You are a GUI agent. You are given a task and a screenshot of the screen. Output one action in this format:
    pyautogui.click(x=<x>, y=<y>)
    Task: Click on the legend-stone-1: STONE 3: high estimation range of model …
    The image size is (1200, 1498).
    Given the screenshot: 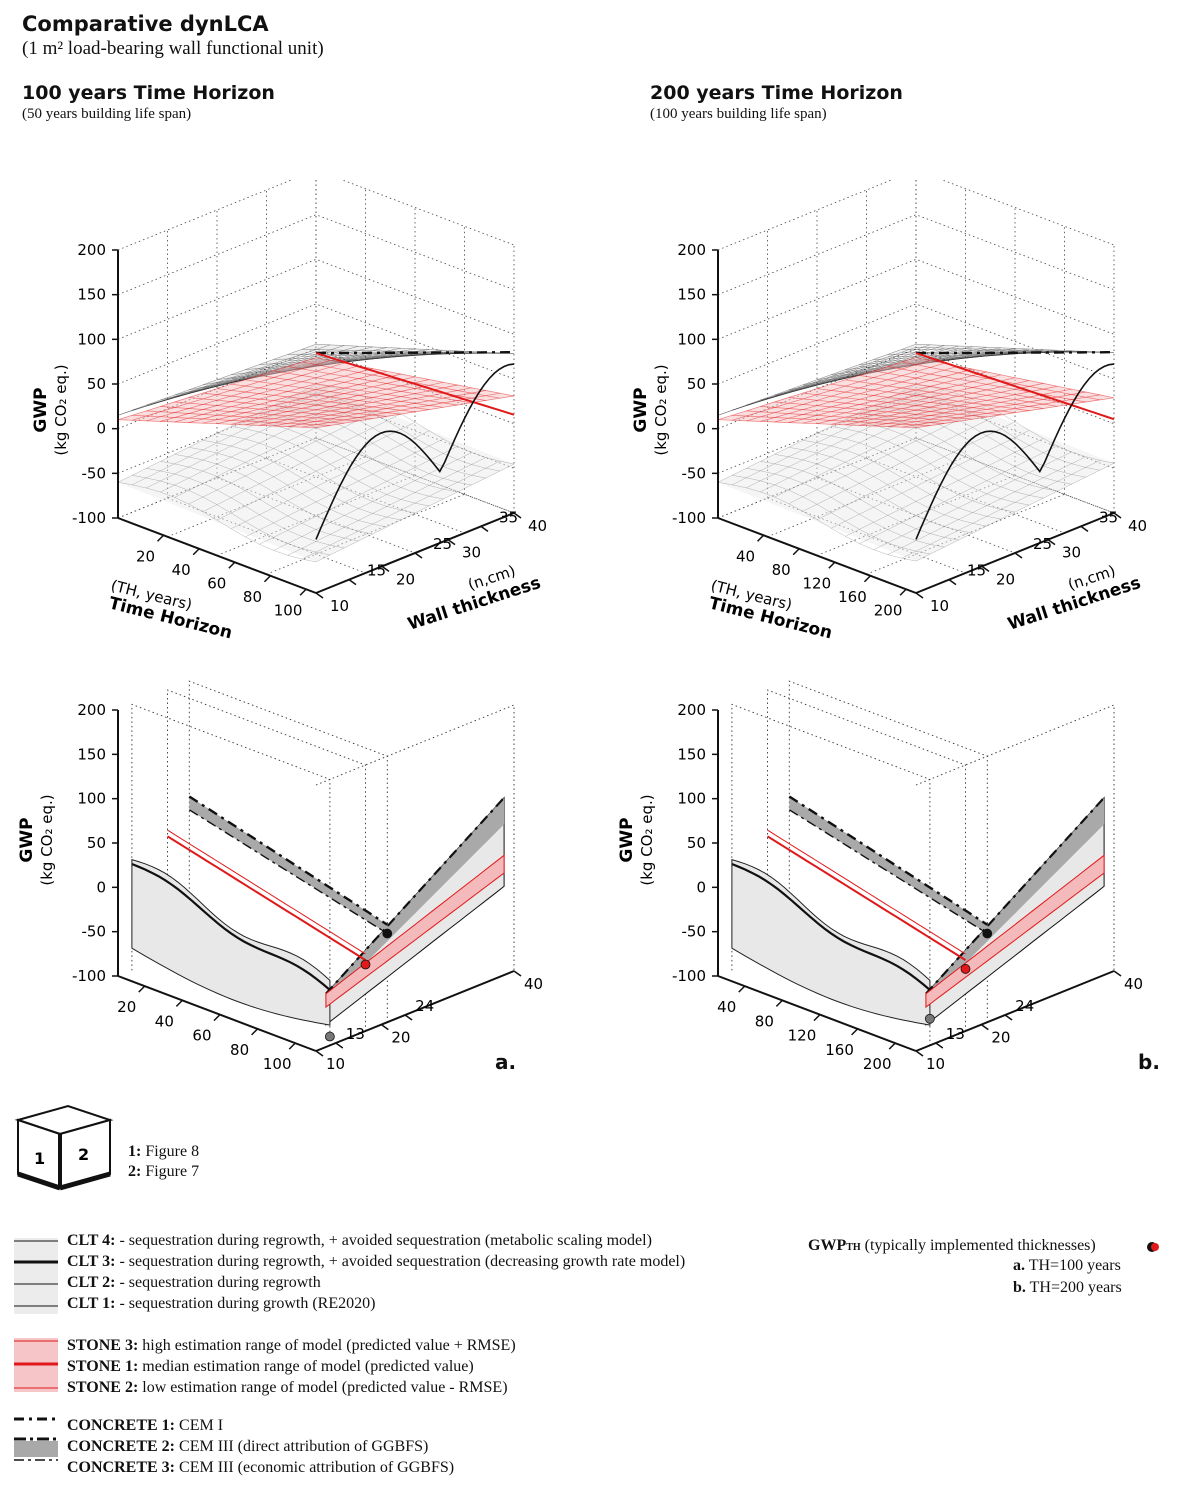 What is the action you would take?
    pyautogui.click(x=291, y=1346)
    